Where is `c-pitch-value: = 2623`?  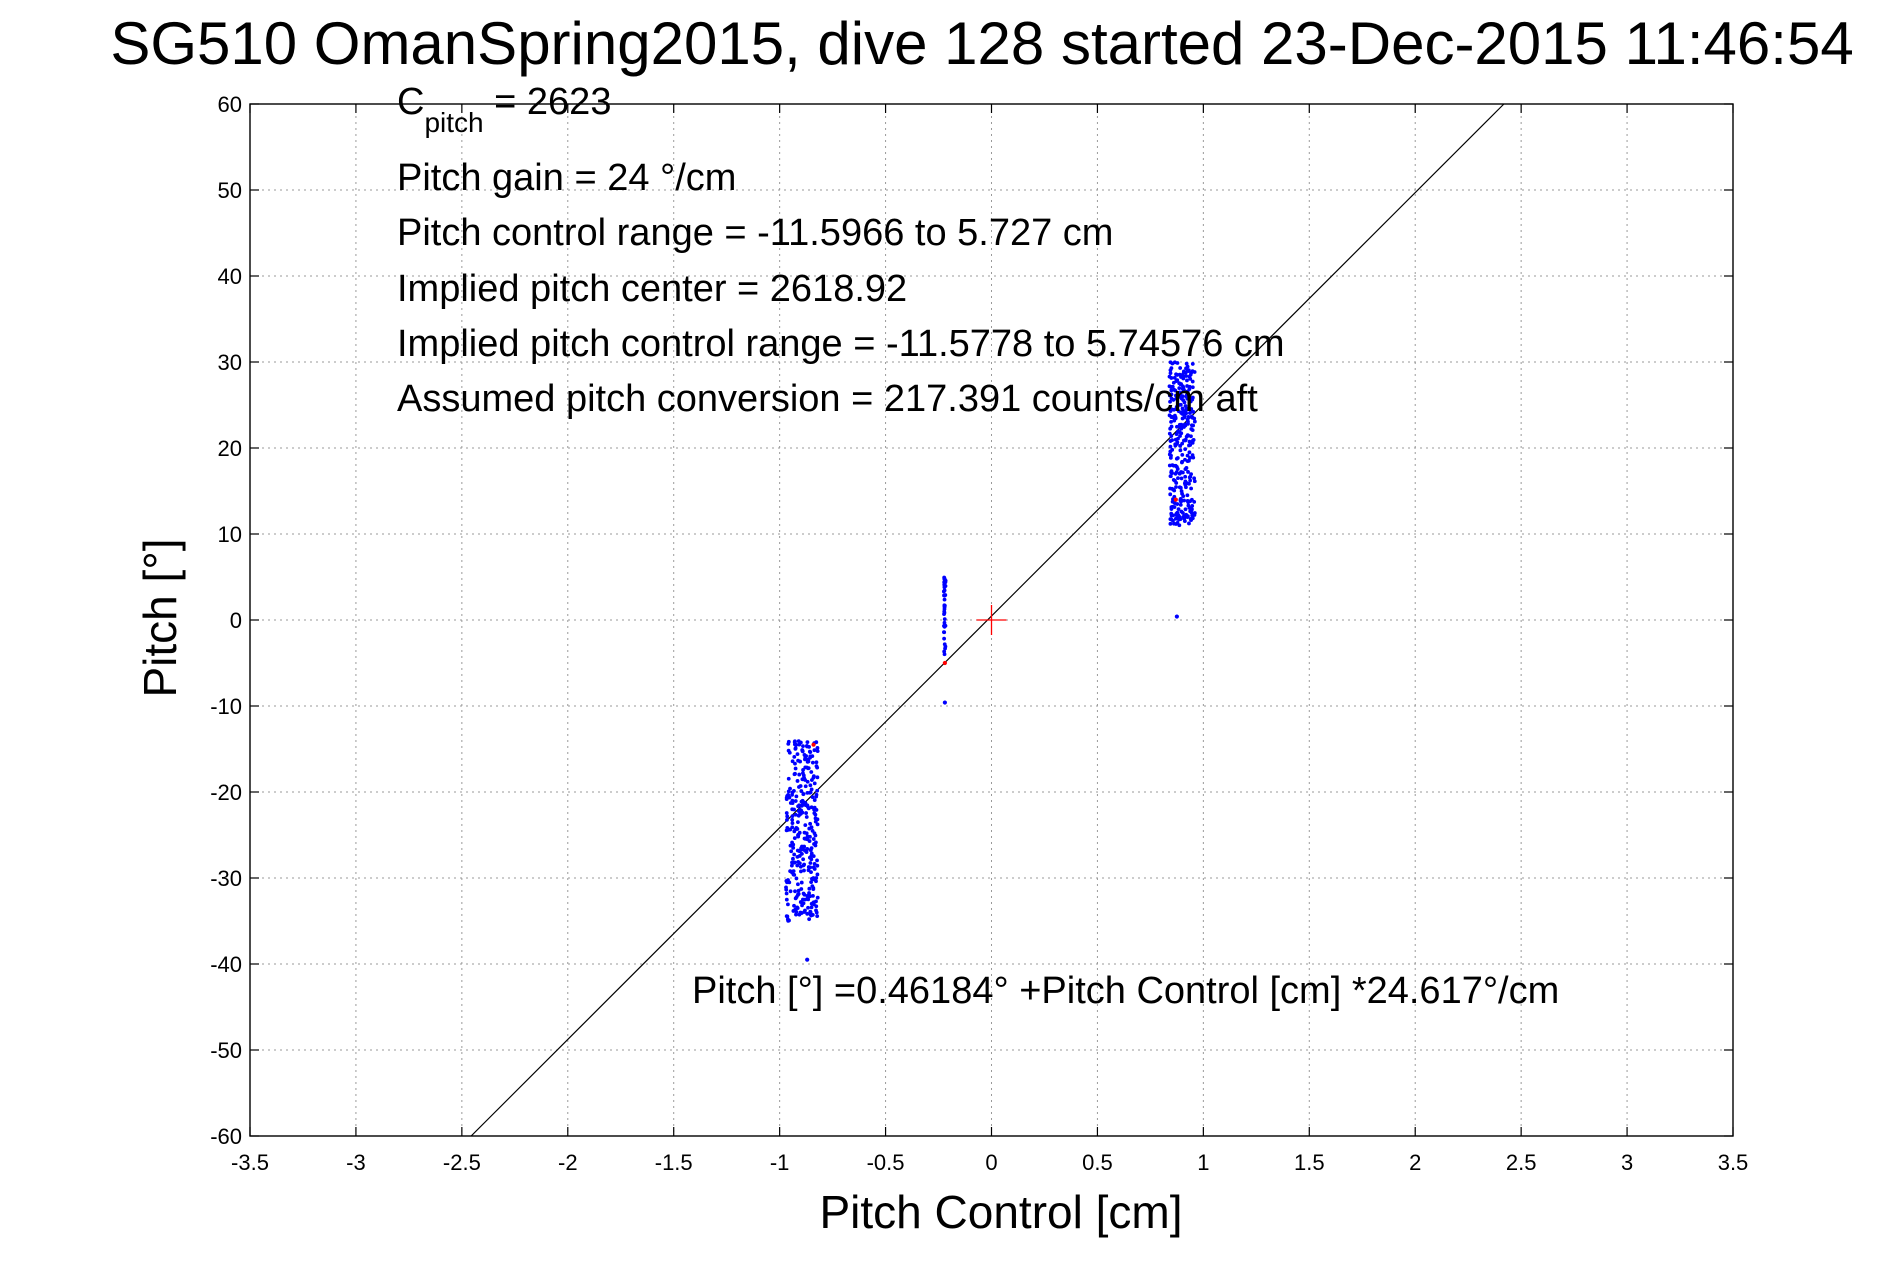 c-pitch-value: = 2623 is located at coordinates (548, 102).